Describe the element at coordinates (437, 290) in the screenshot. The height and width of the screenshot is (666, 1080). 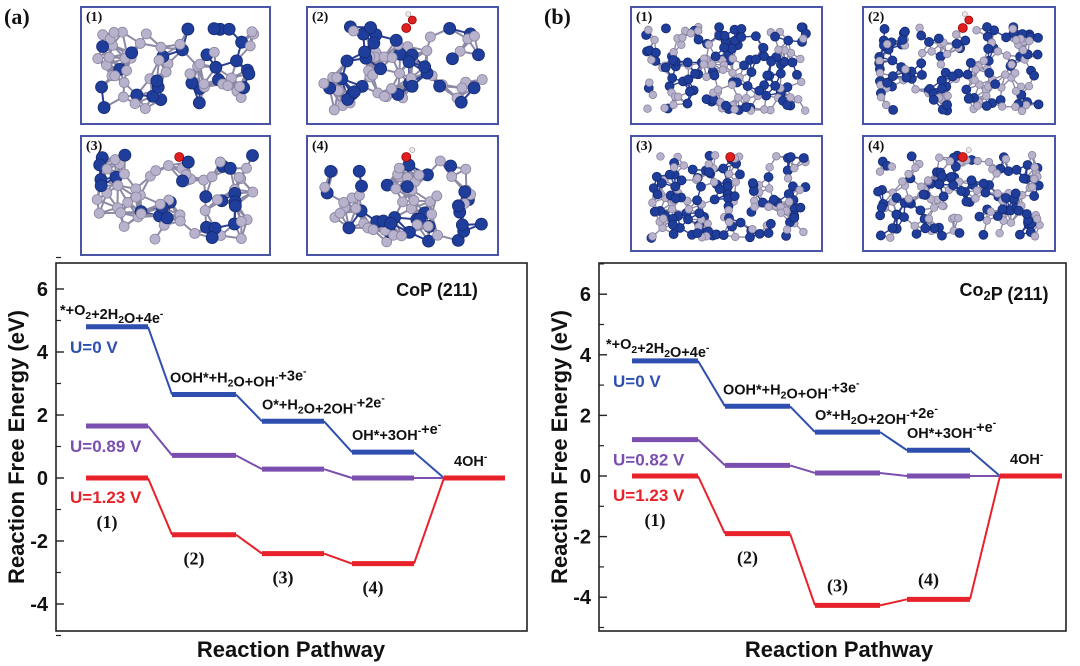
I see `chart-title: CoP (211)` at that location.